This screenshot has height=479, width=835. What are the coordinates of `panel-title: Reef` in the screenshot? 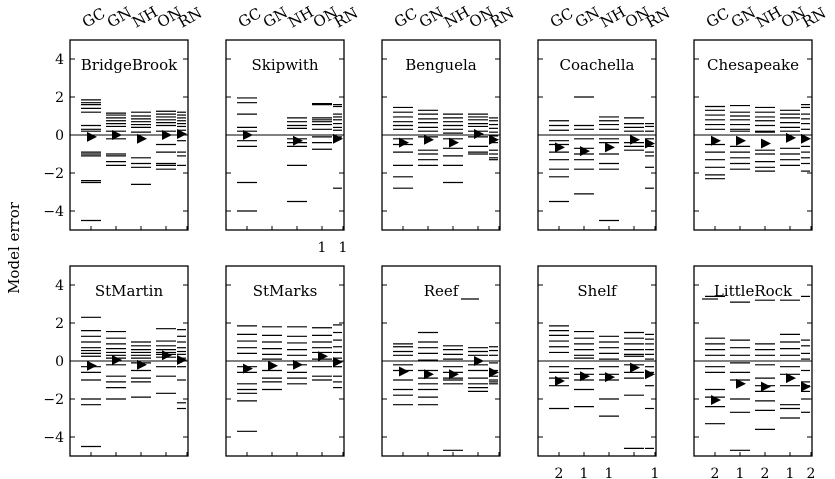 It's located at (442, 291).